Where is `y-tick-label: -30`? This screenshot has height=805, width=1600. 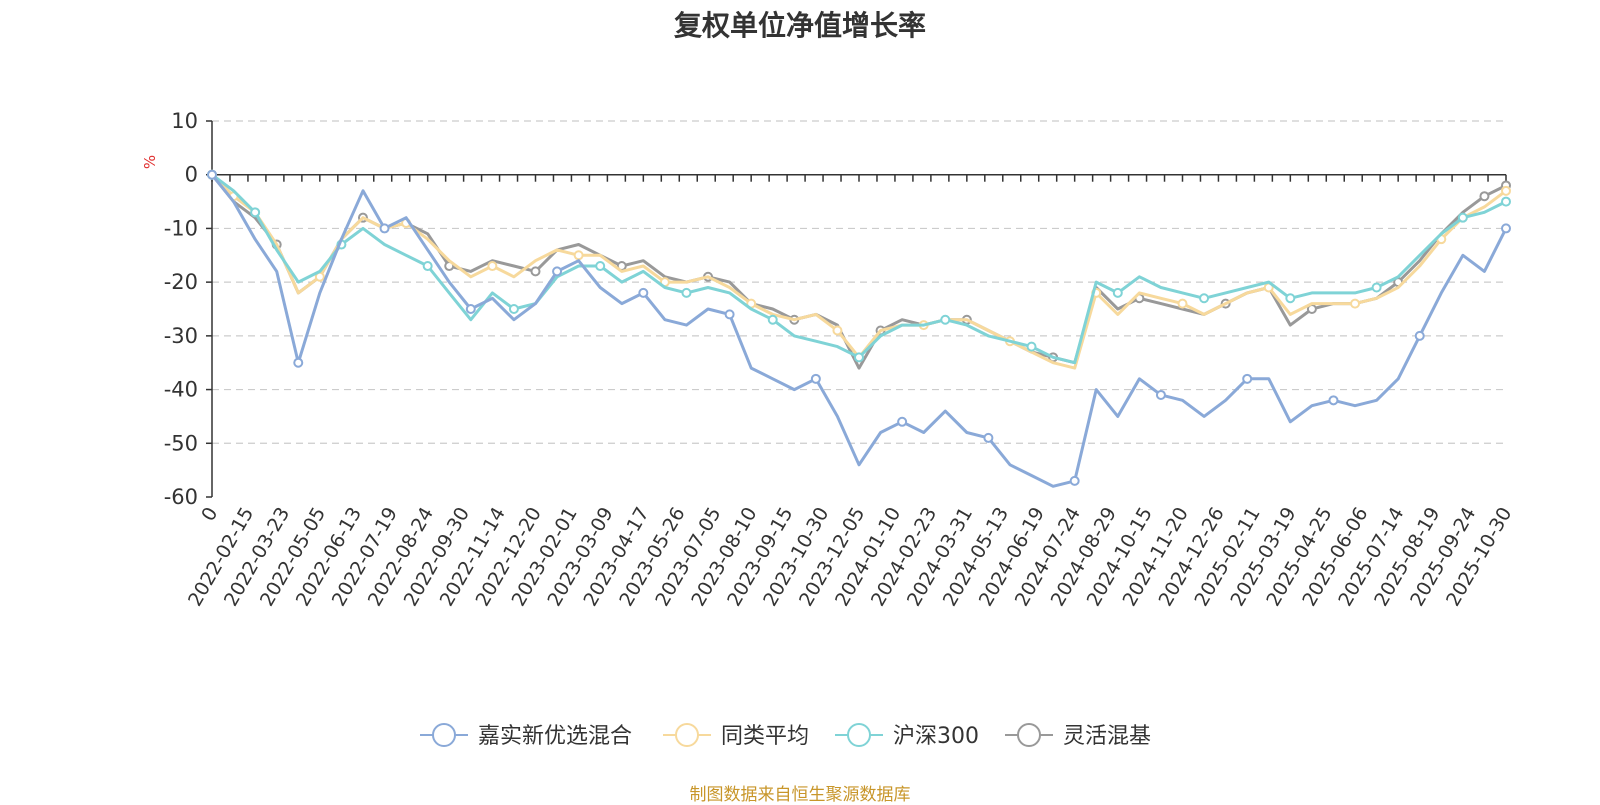 y-tick-label: -30 is located at coordinates (181, 336).